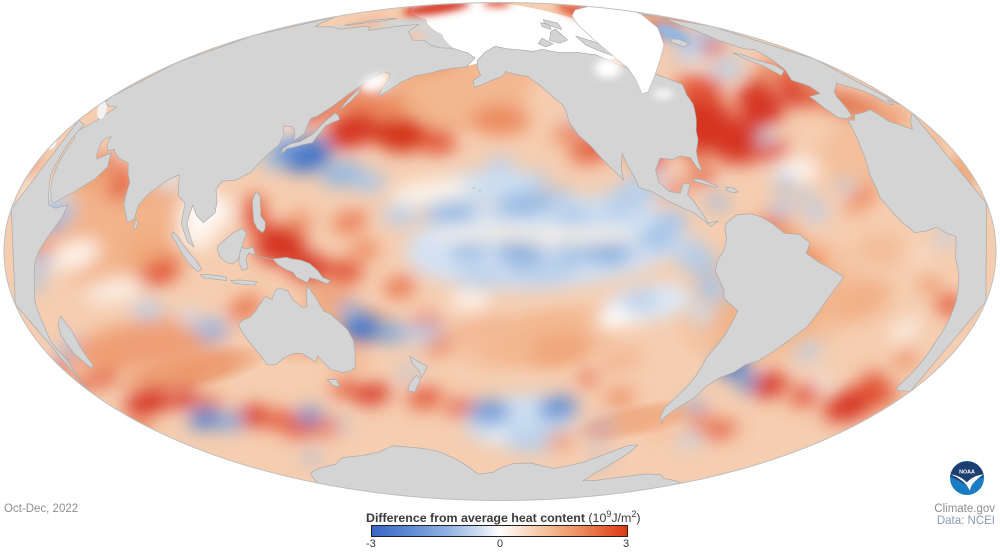 The height and width of the screenshot is (555, 1000). Describe the element at coordinates (967, 472) in the screenshot. I see `svg-text: NOAA` at that location.